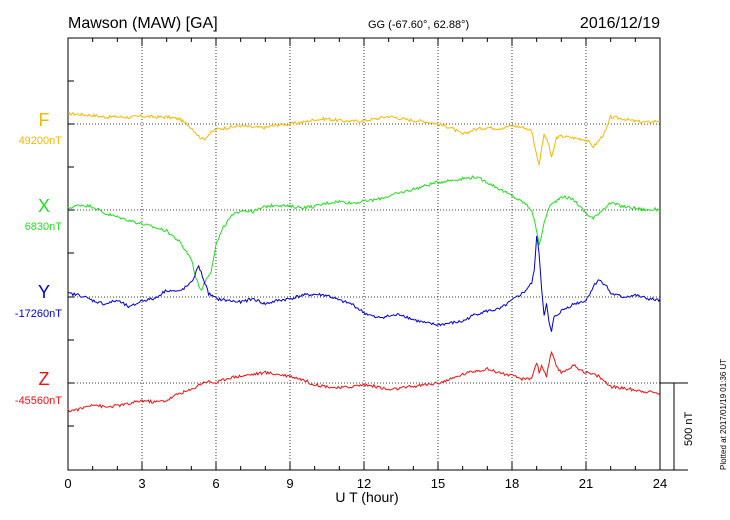  I want to click on scale-bar-label: 500 nT, so click(689, 428).